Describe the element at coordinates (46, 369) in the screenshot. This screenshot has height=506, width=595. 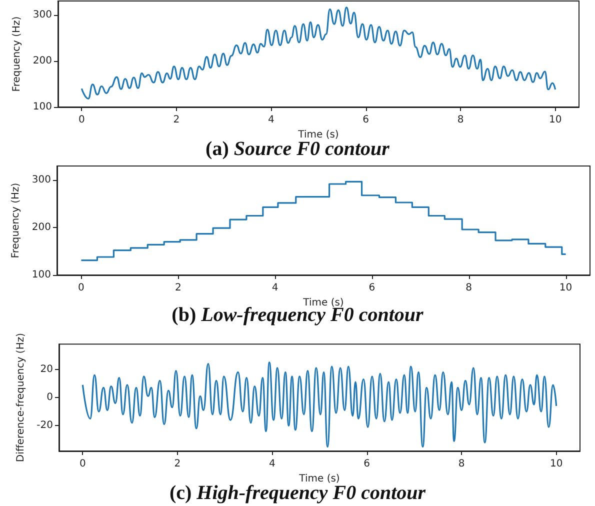
I see `y-tick-label: 20` at that location.